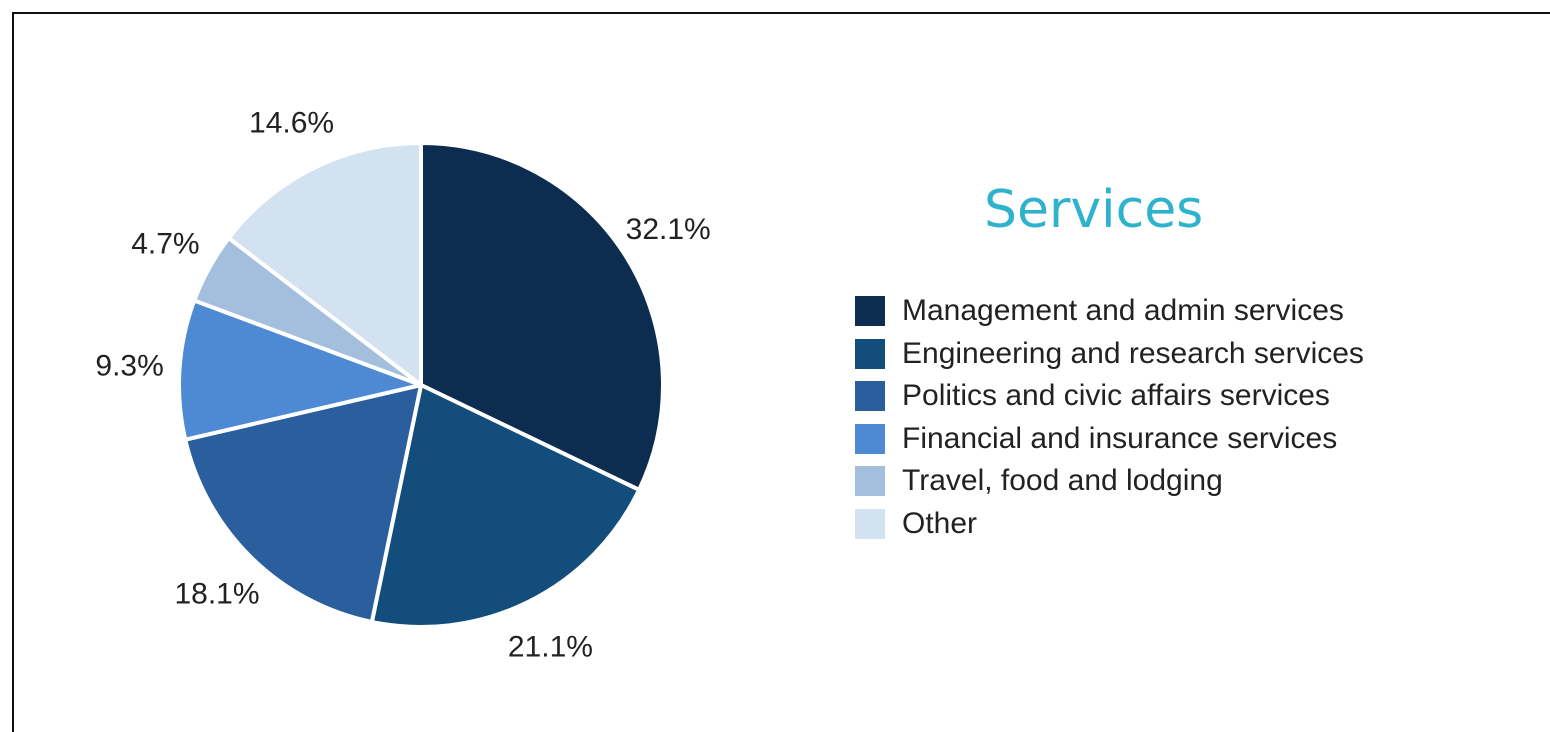  I want to click on legend-label: Financial and insurance services, so click(1120, 438).